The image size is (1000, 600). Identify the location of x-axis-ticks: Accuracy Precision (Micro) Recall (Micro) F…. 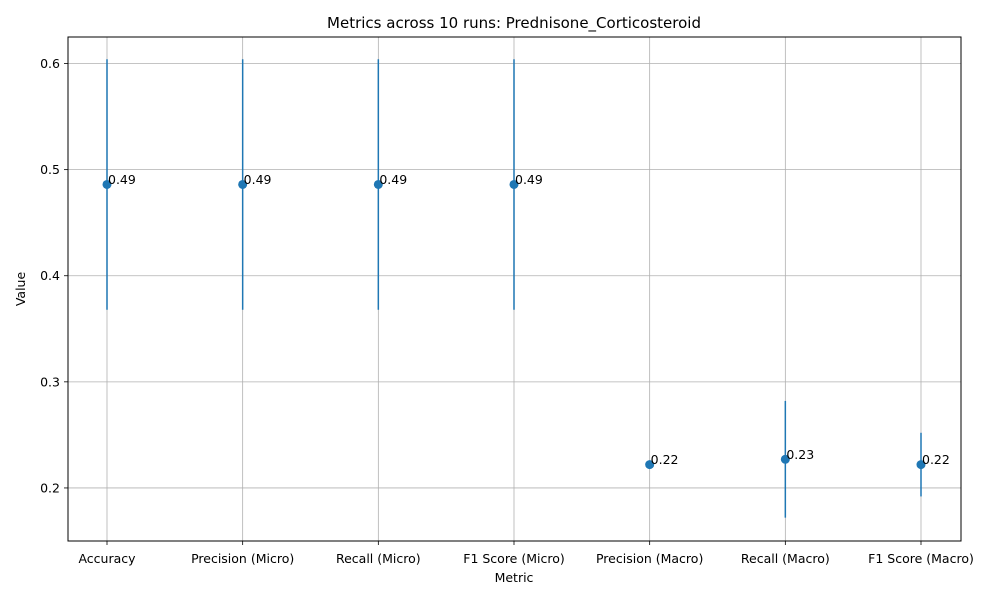
(526, 553).